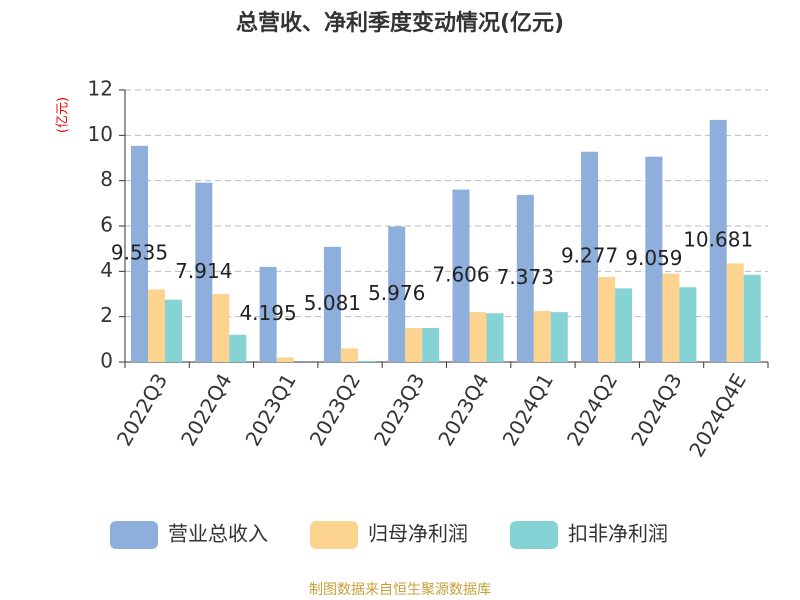 This screenshot has height=600, width=800. I want to click on y-tick-label: 8, so click(106, 179).